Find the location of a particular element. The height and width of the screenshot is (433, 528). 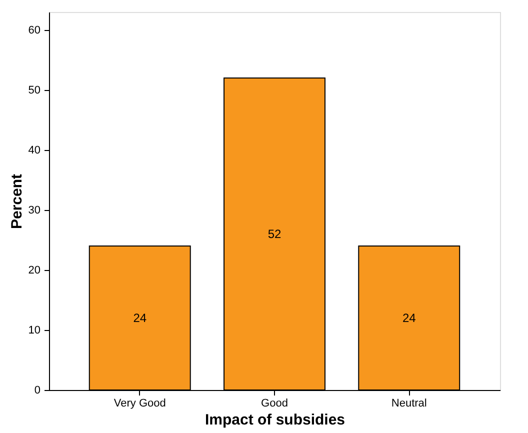

y-axis-title: Percent is located at coordinates (17, 202).